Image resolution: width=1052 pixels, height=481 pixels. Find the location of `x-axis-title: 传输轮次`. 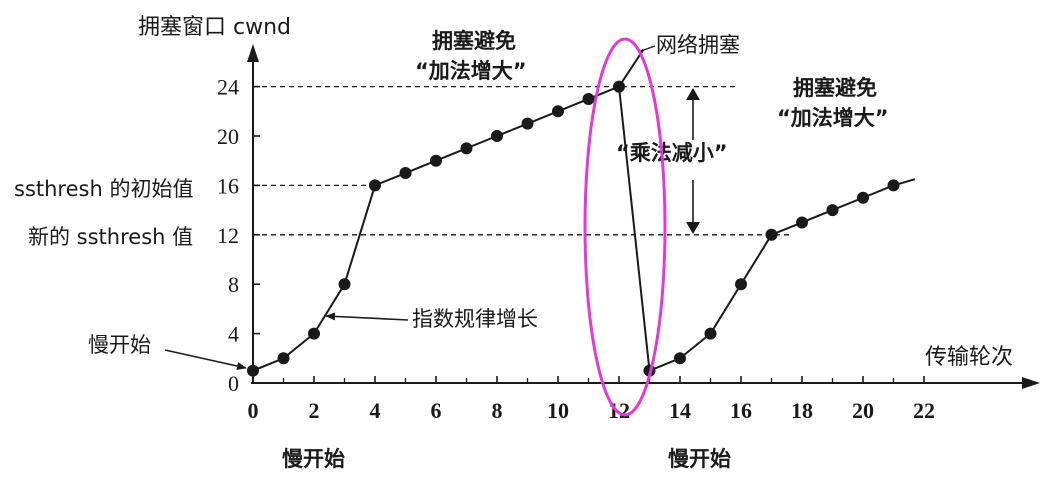

x-axis-title: 传输轮次 is located at coordinates (969, 357).